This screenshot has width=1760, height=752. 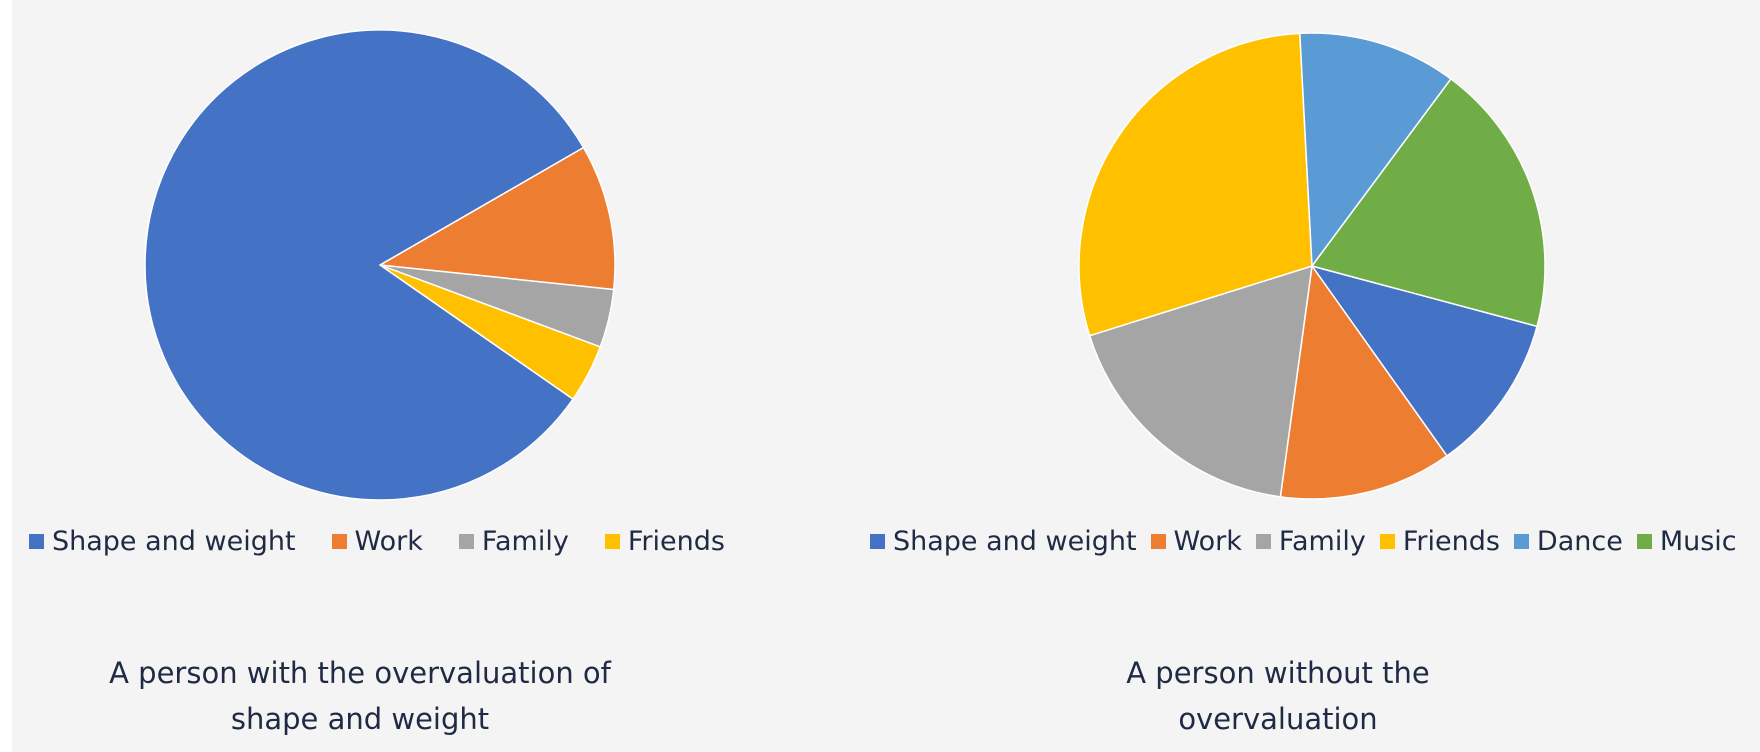 I want to click on pie2-slice-family, so click(x=1200, y=381).